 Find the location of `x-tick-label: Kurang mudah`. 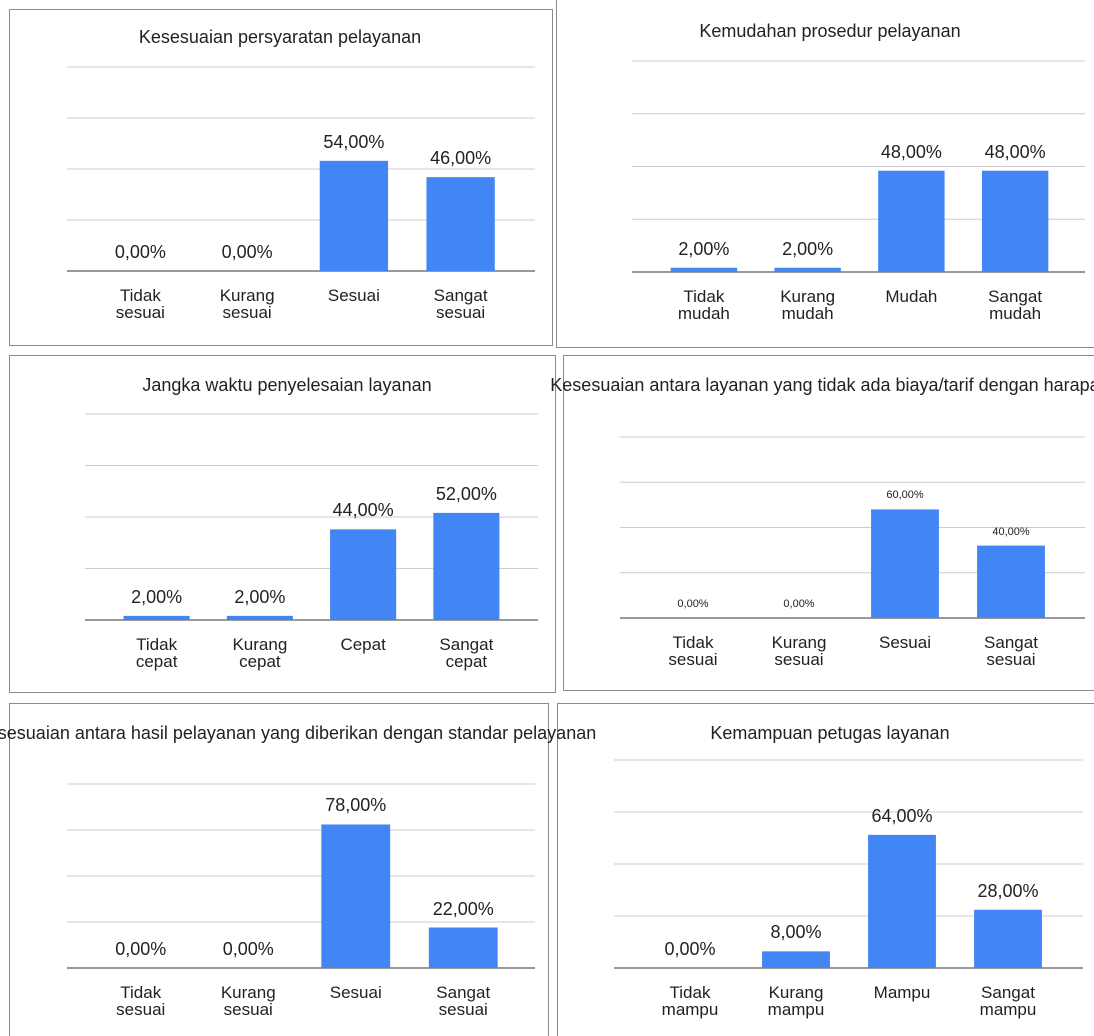

x-tick-label: Kurang mudah is located at coordinates (808, 305).